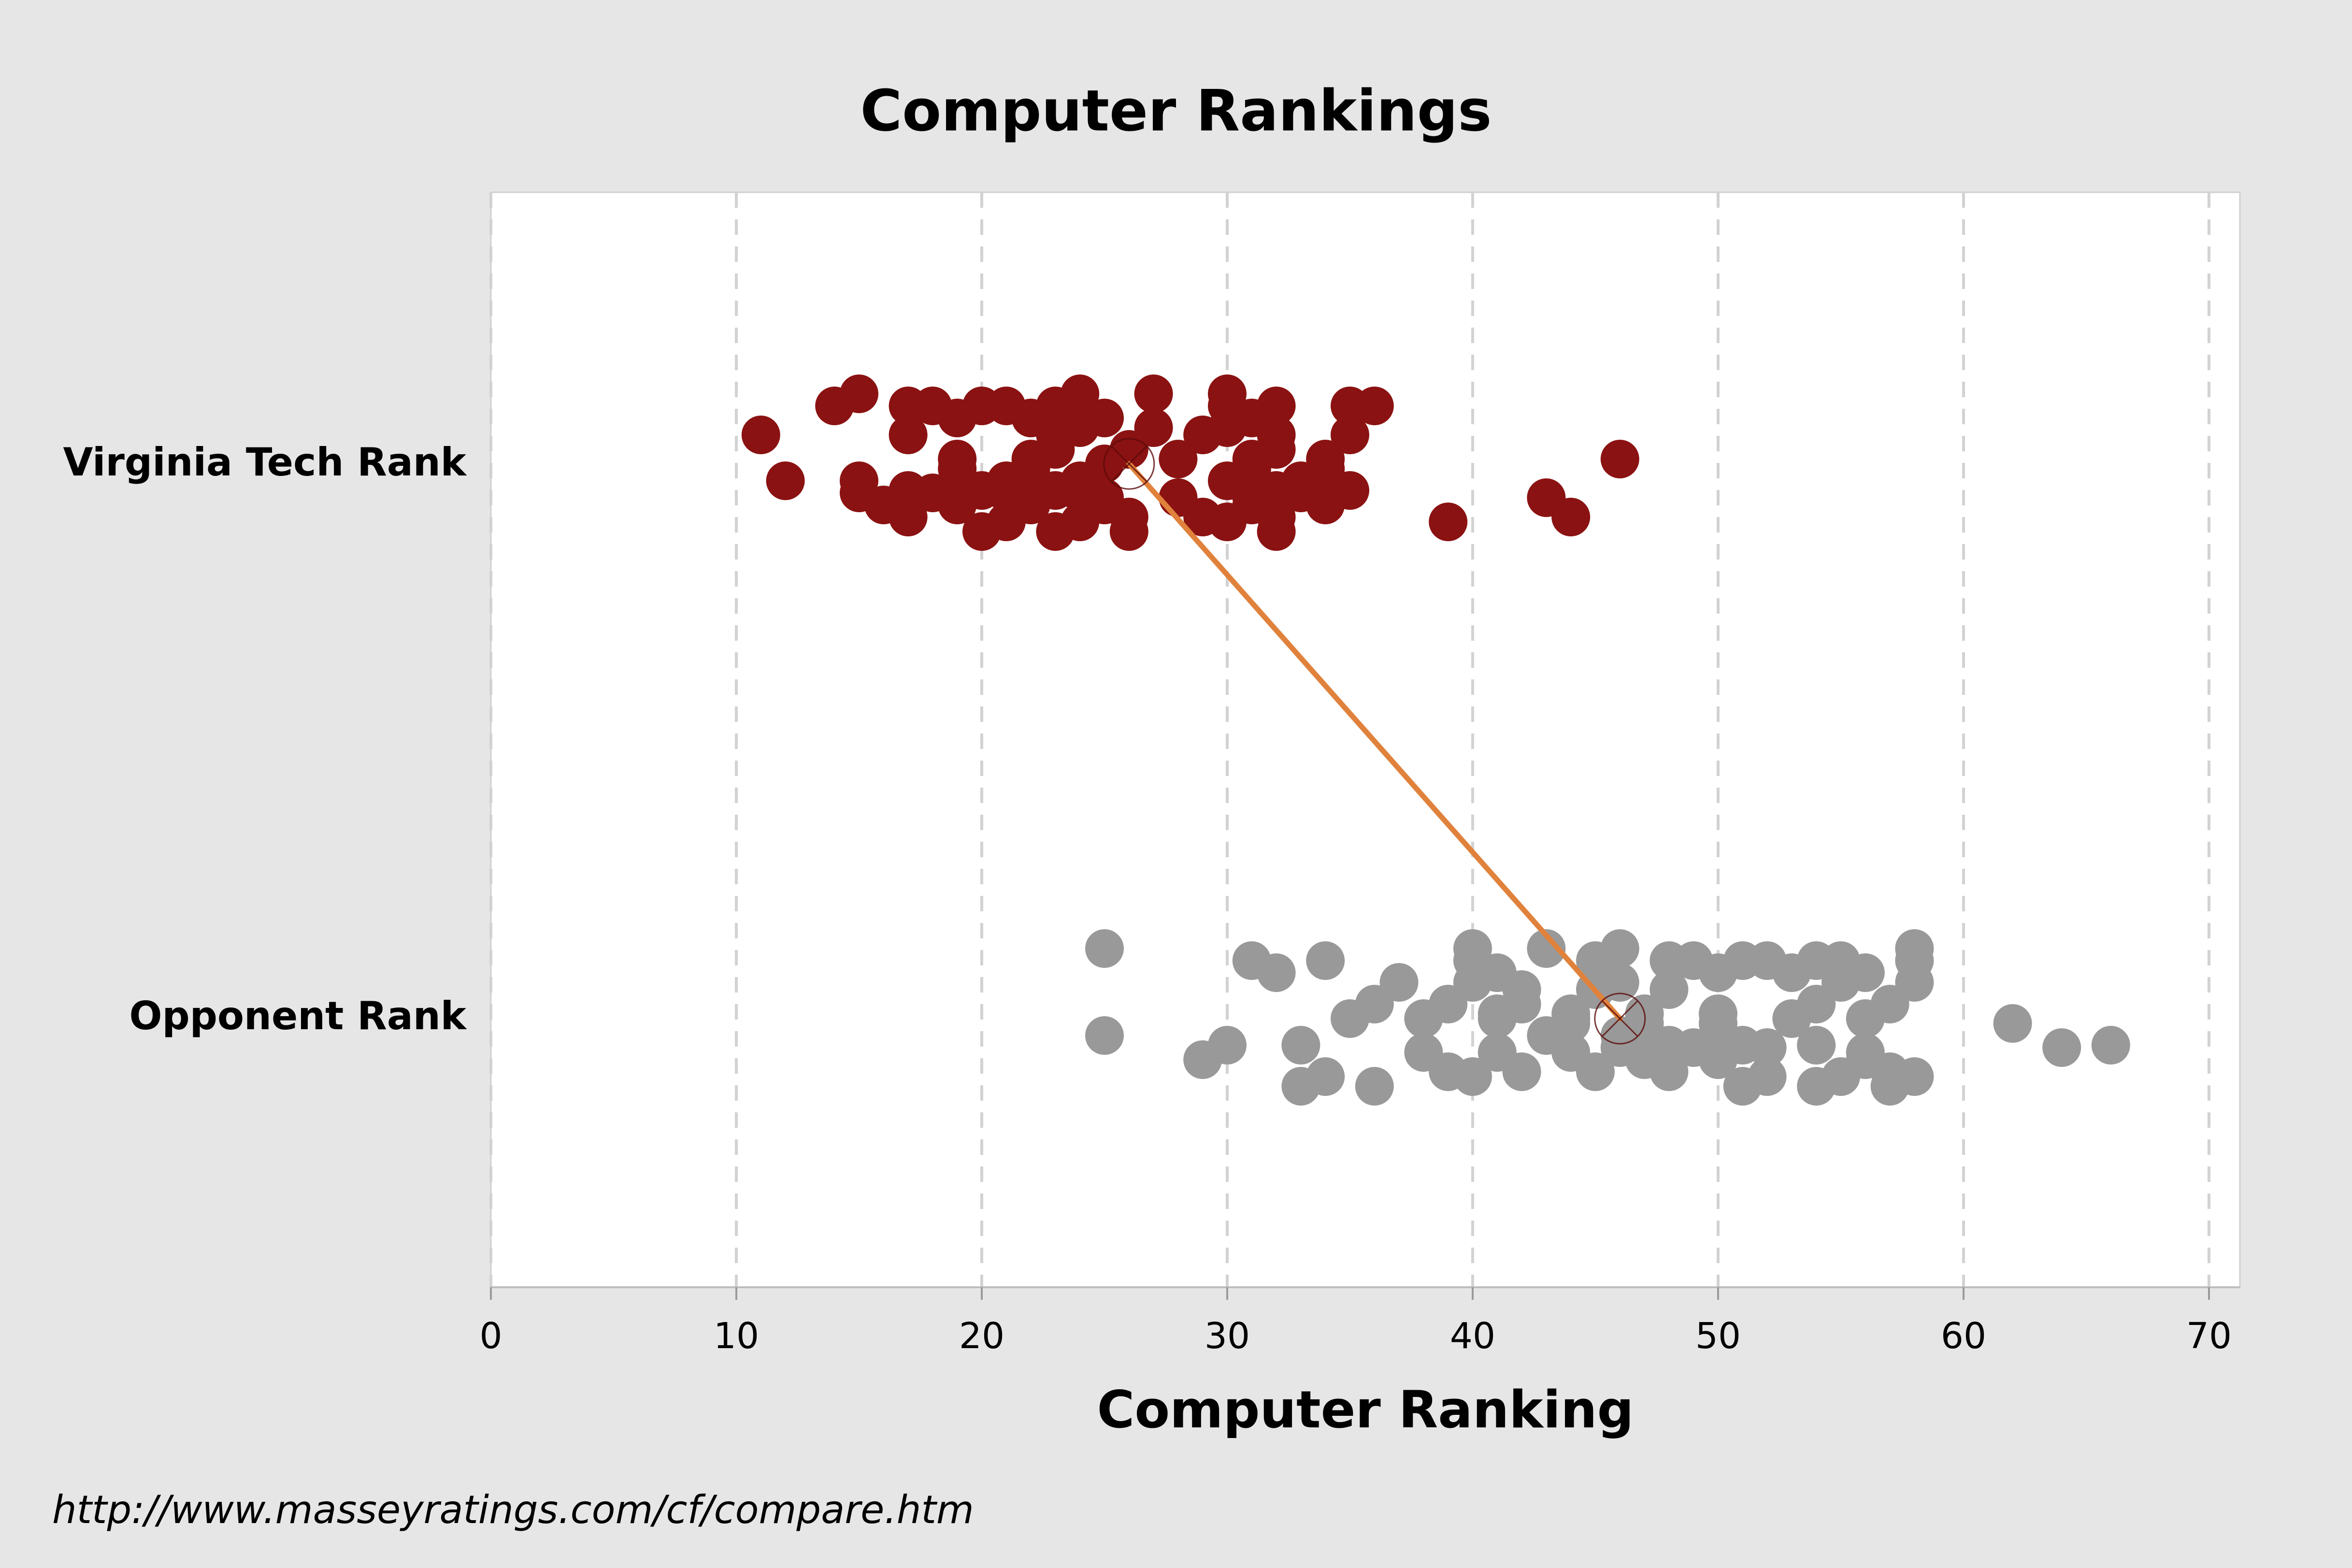 This screenshot has width=2352, height=1568. Describe the element at coordinates (1473, 1336) in the screenshot. I see `x-tick-label: 40` at that location.